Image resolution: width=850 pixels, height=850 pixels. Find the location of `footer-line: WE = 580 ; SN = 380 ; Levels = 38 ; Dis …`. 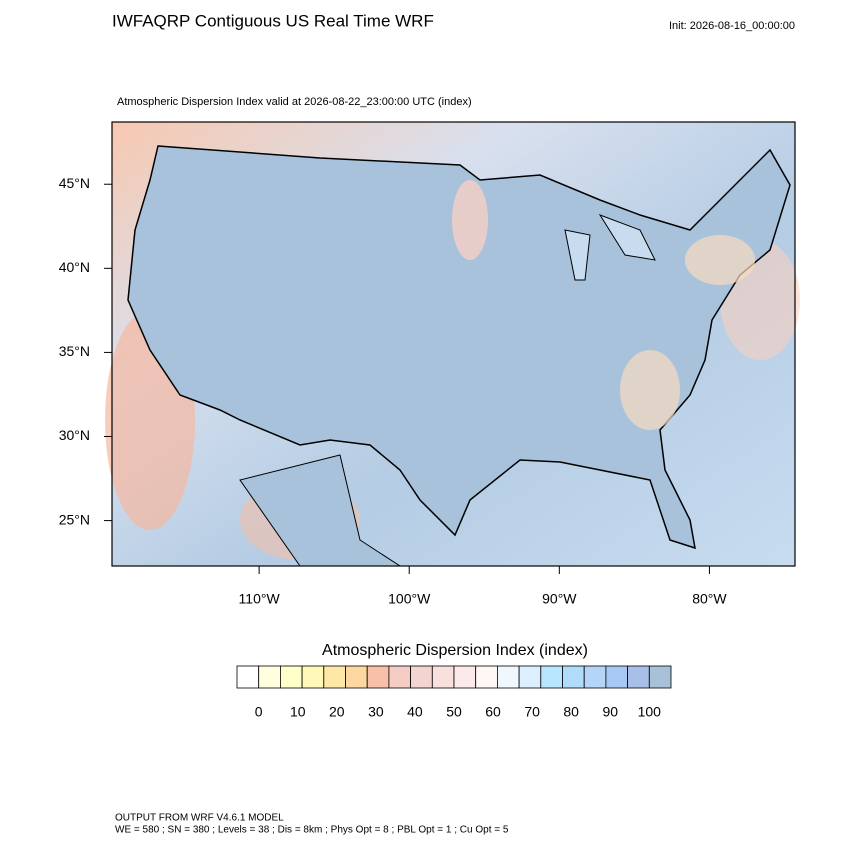

footer-line: WE = 580 ; SN = 380 ; Levels = 38 ; Dis … is located at coordinates (312, 830).